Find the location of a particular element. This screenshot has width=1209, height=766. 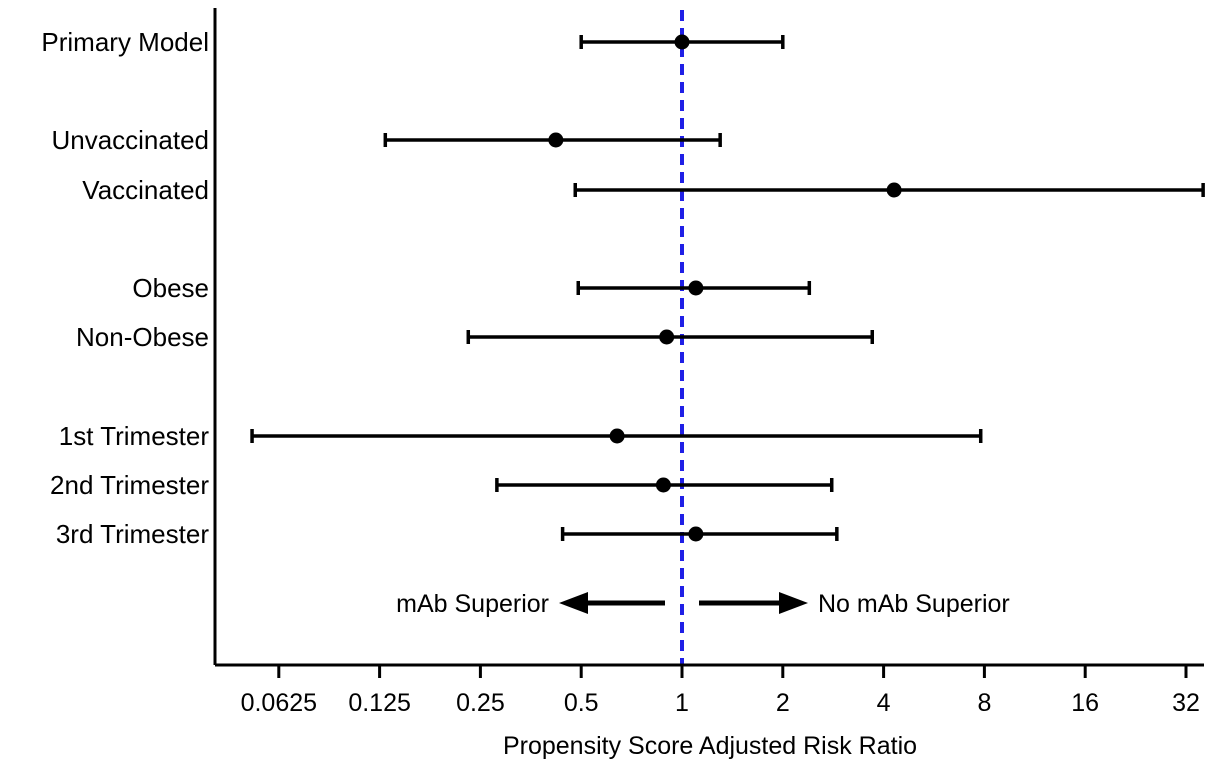

row-label: 3rd Trimester is located at coordinates (132, 534).